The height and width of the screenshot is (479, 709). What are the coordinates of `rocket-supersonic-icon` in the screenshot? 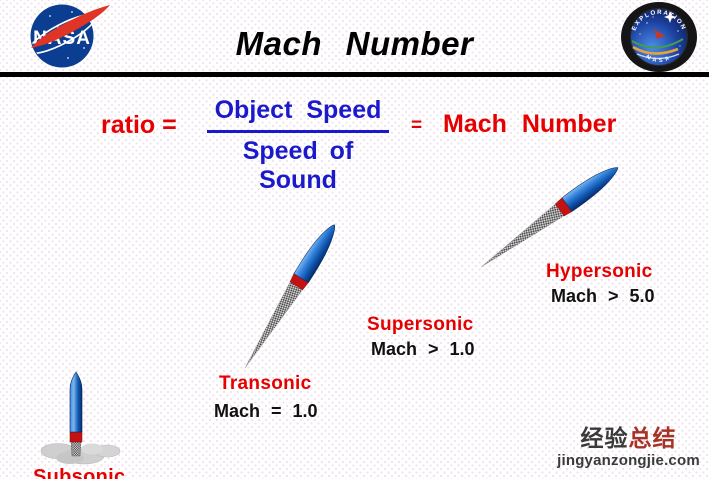 It's located at (290, 296).